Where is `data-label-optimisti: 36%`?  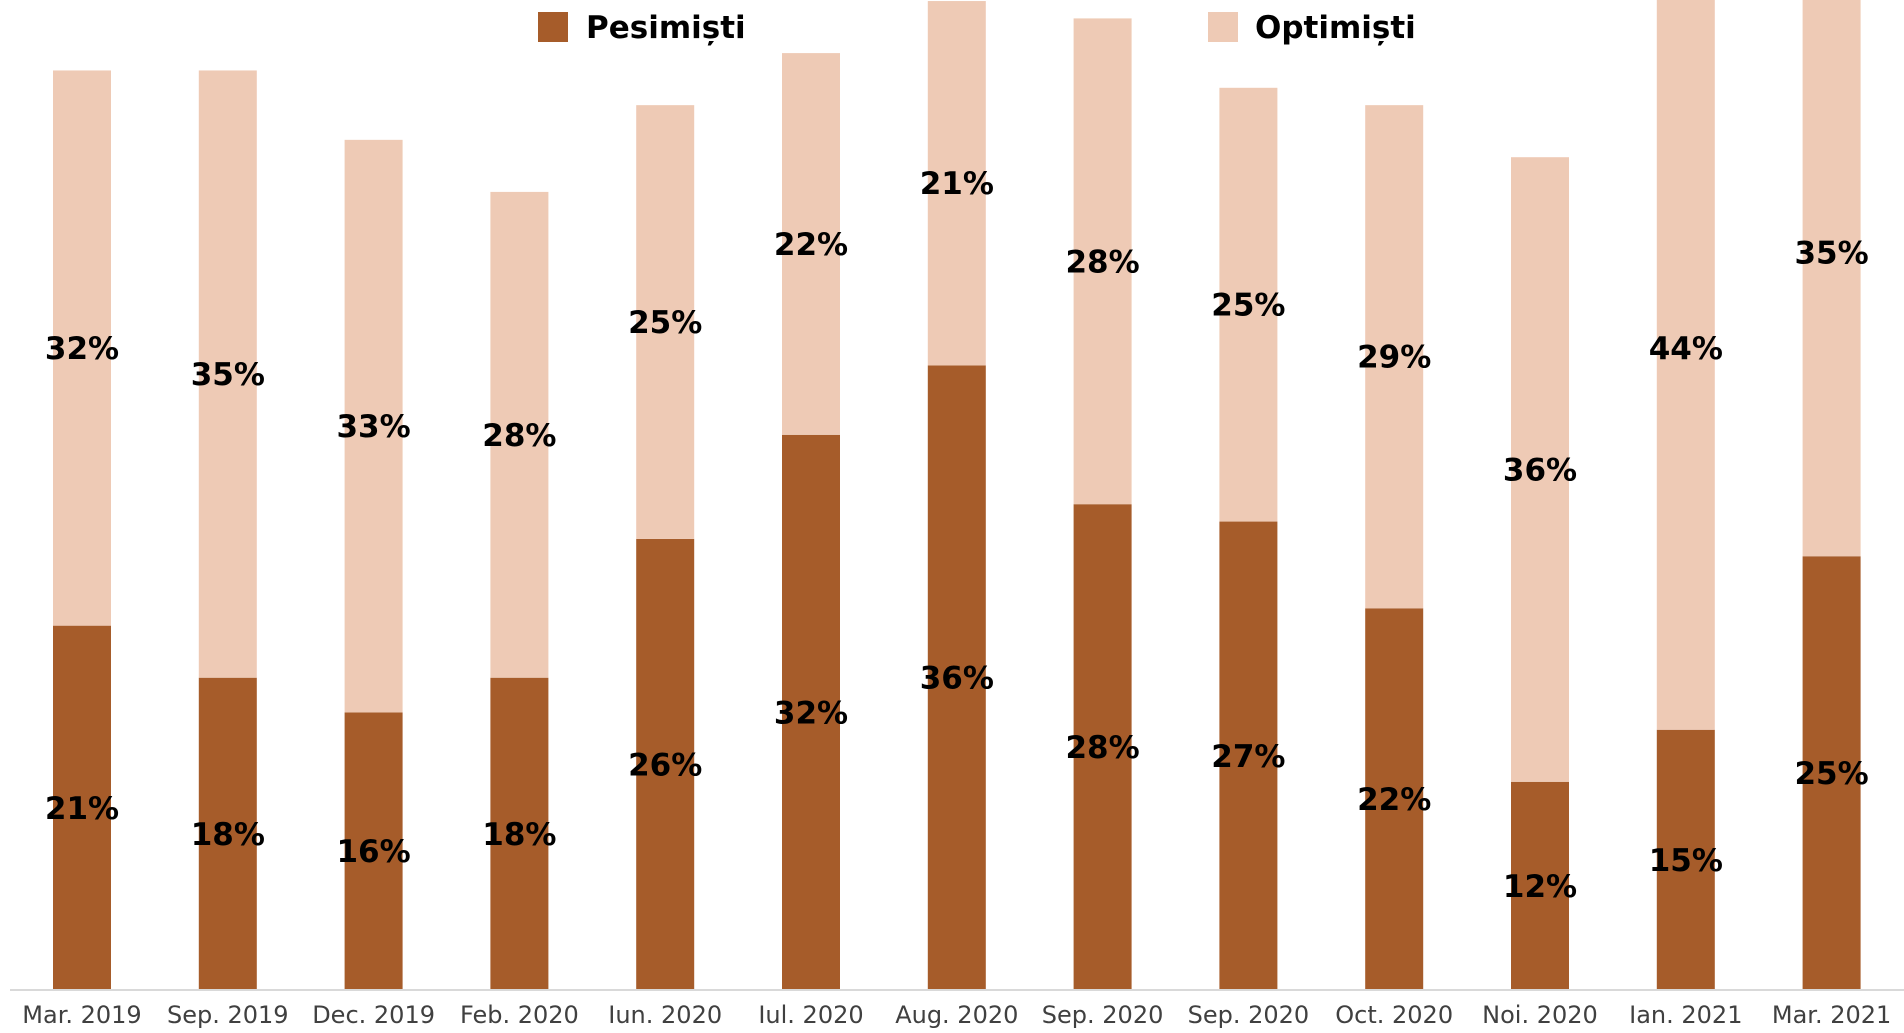
data-label-optimisti: 36% is located at coordinates (1540, 471).